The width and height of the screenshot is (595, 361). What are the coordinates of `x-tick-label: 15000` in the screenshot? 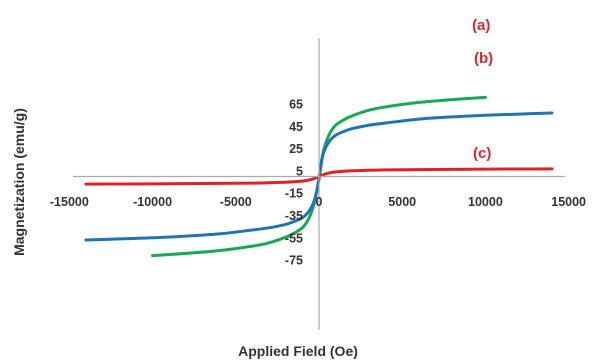 It's located at (568, 202).